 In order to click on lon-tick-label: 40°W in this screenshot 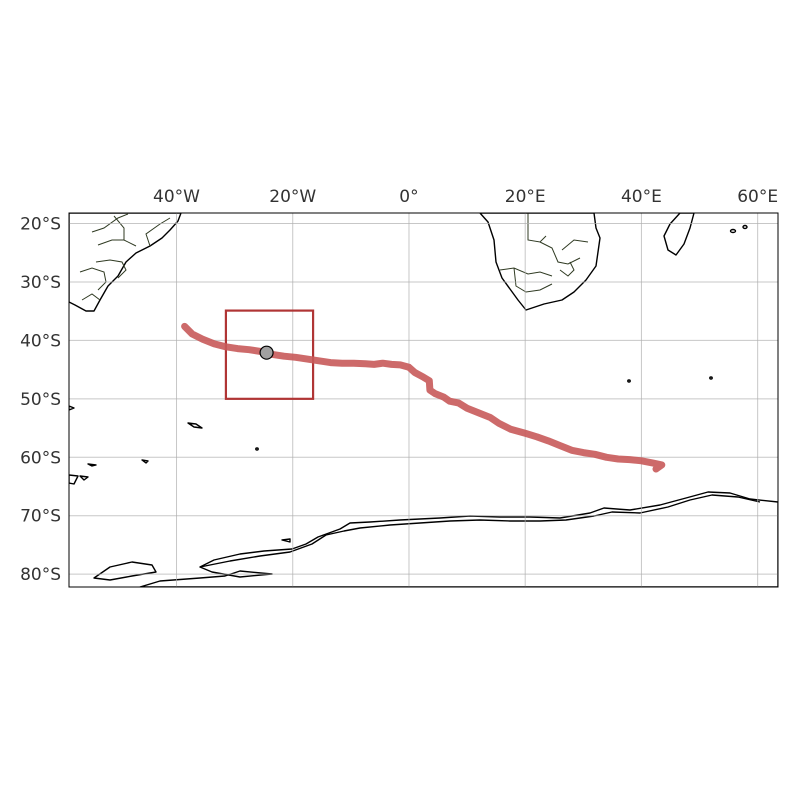, I will do `click(176, 197)`.